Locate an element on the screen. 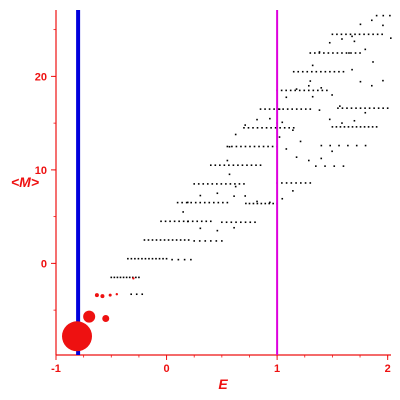  y-tick-label: 10 is located at coordinates (41, 171).